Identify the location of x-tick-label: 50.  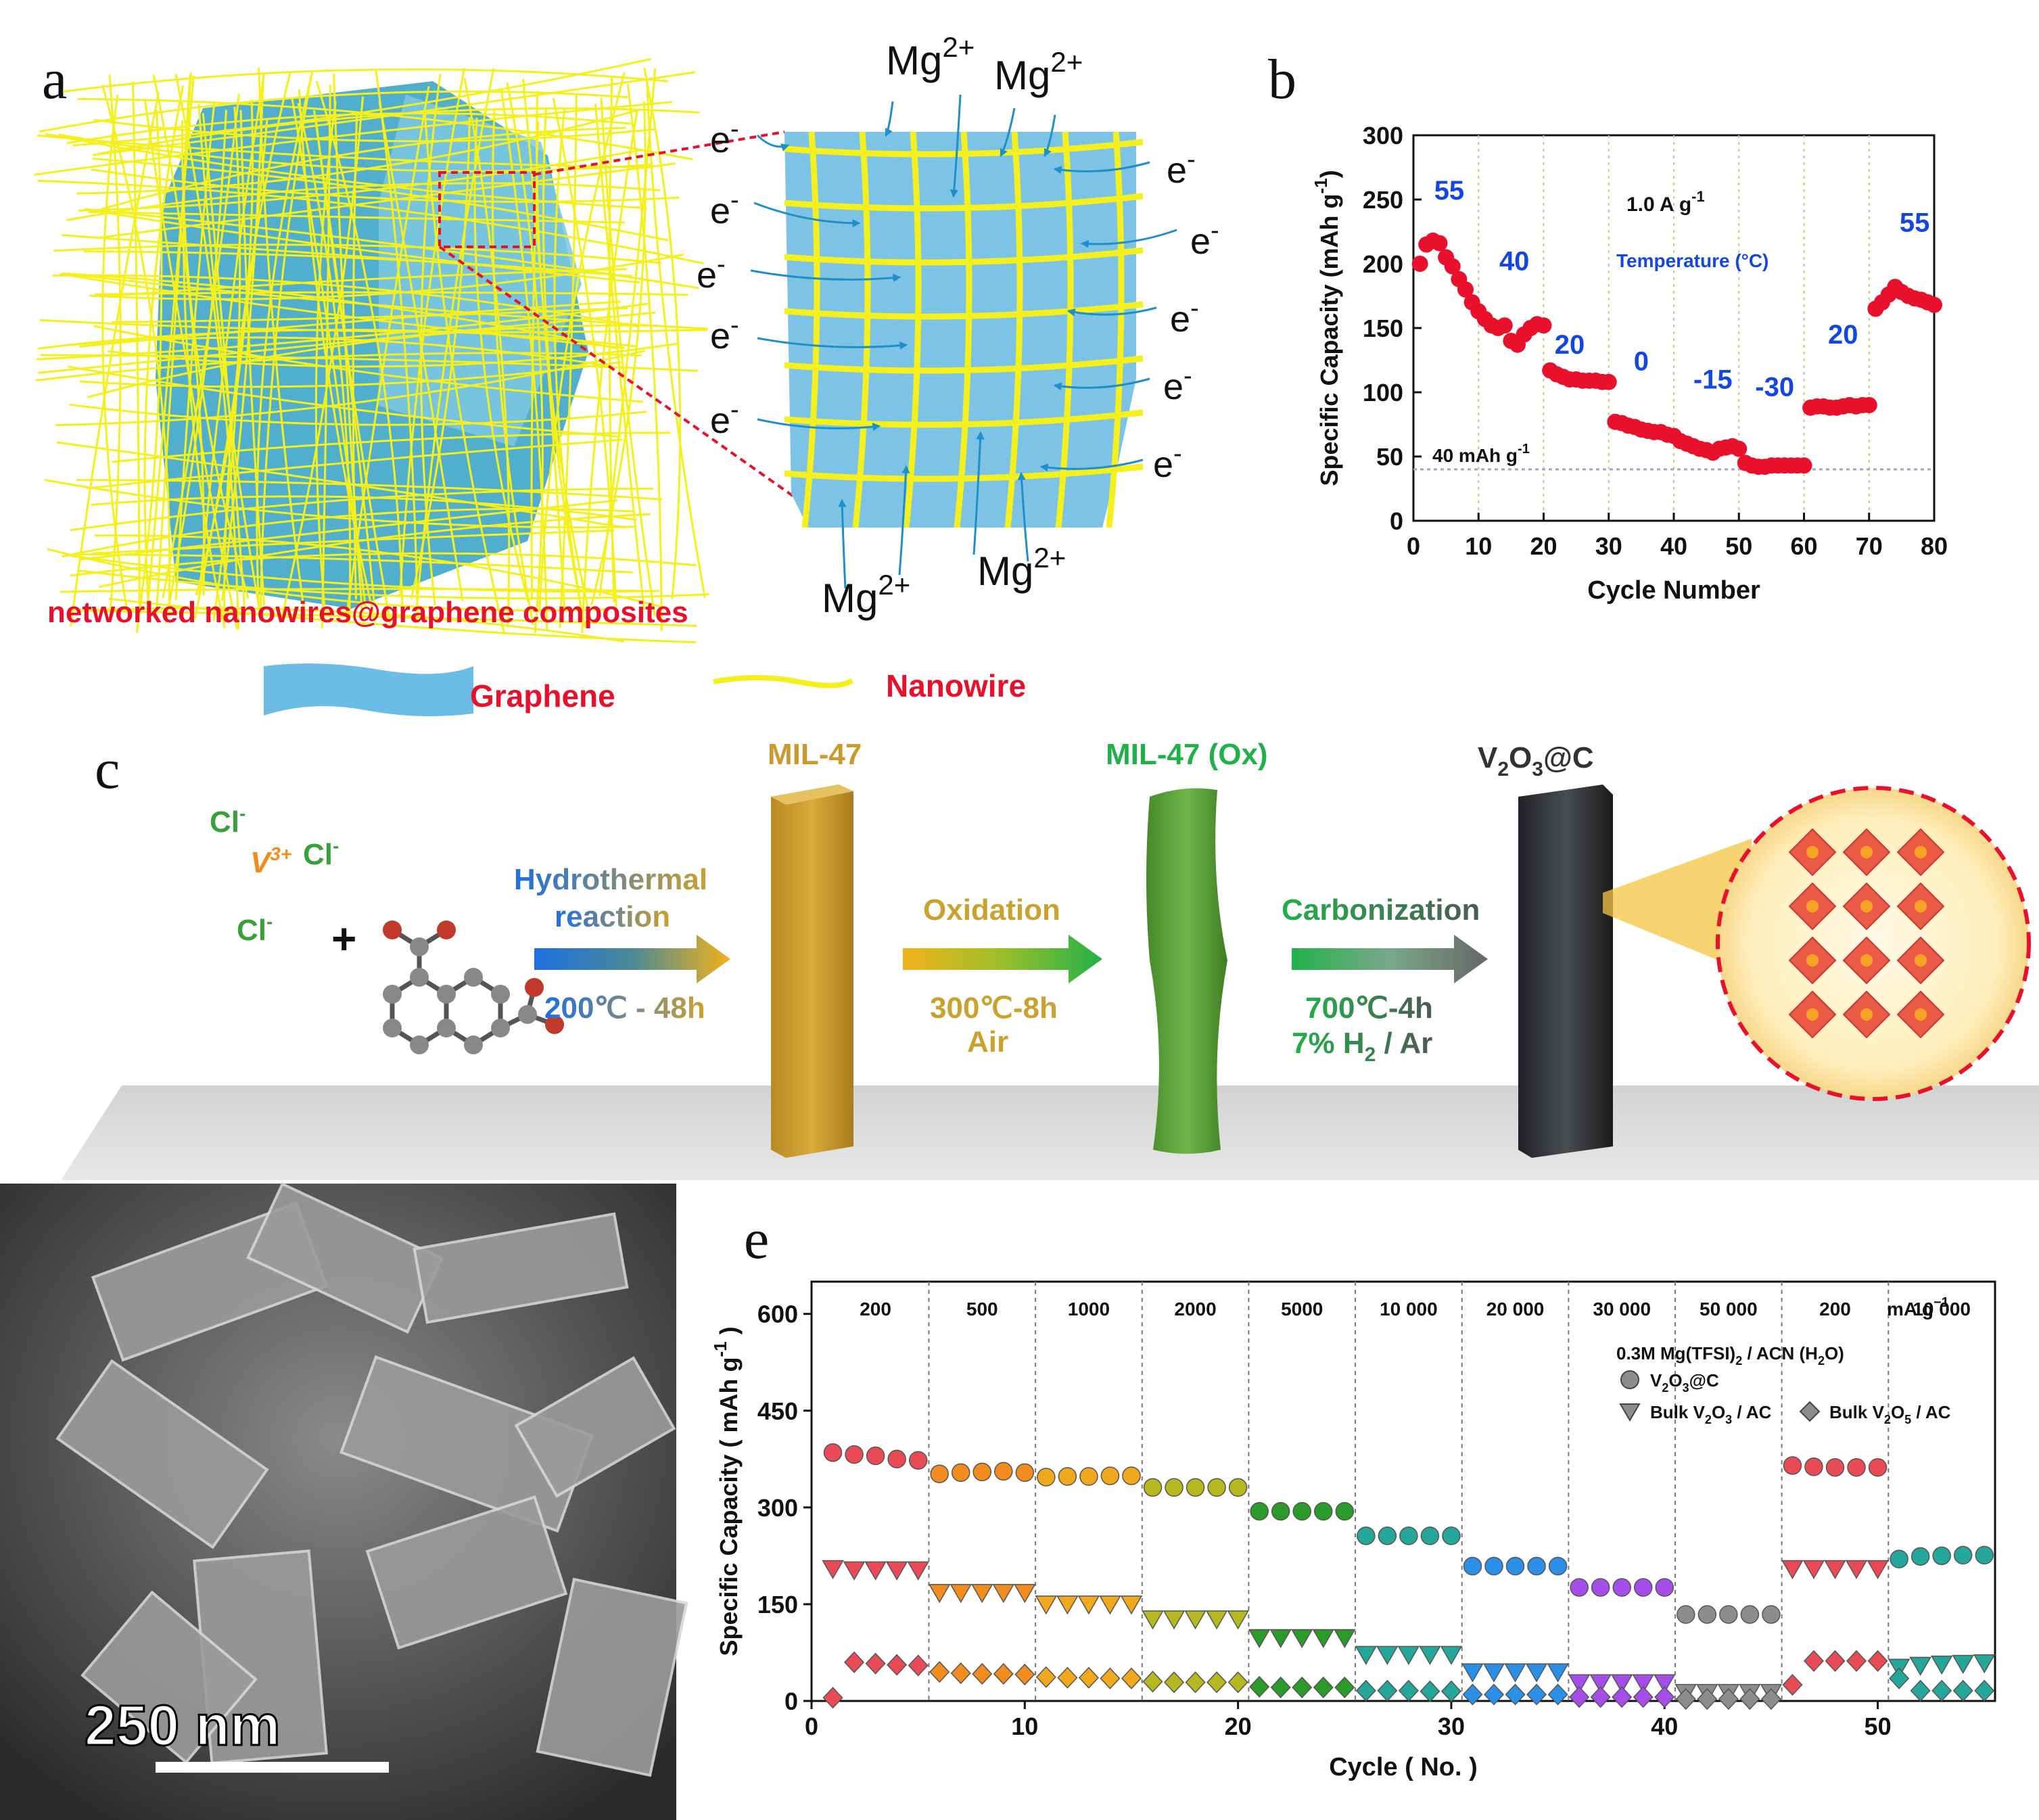
(1738, 546).